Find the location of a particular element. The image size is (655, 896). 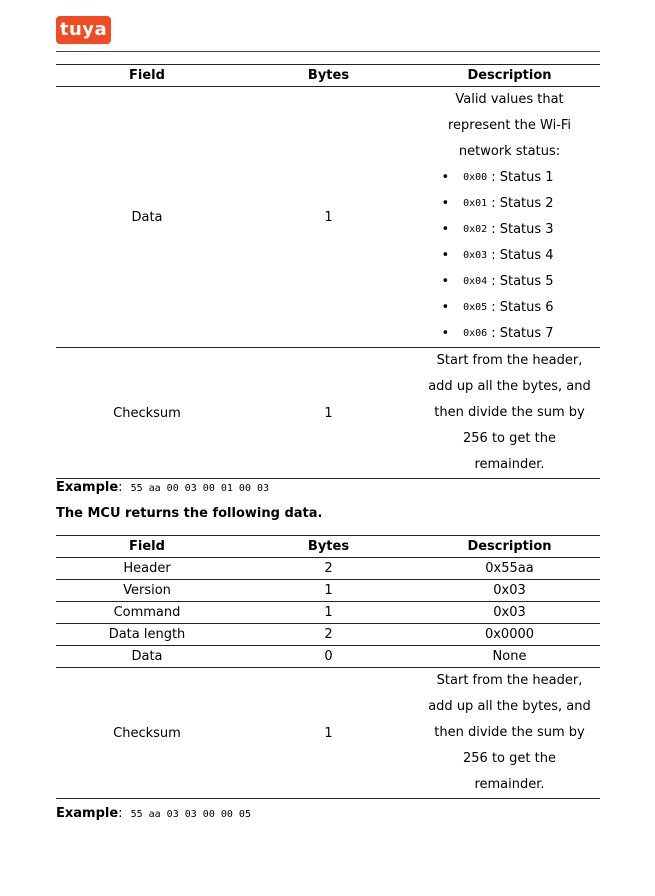

table-row: Command 1 0x03 is located at coordinates (328, 612).